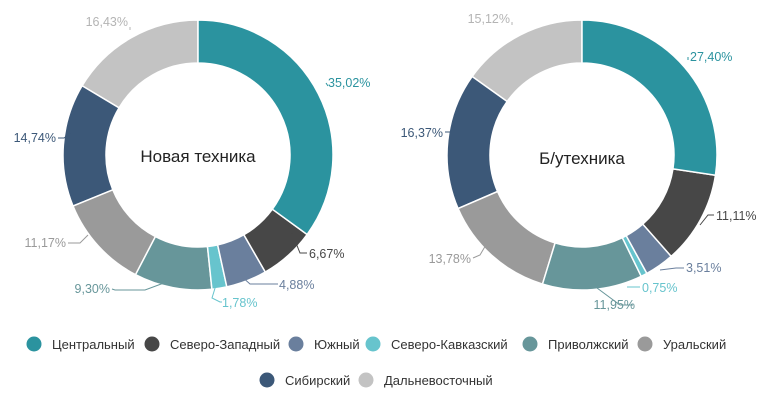 Image resolution: width=777 pixels, height=405 pixels. Describe the element at coordinates (267, 380) in the screenshot. I see `legend-marker-siberian` at that location.